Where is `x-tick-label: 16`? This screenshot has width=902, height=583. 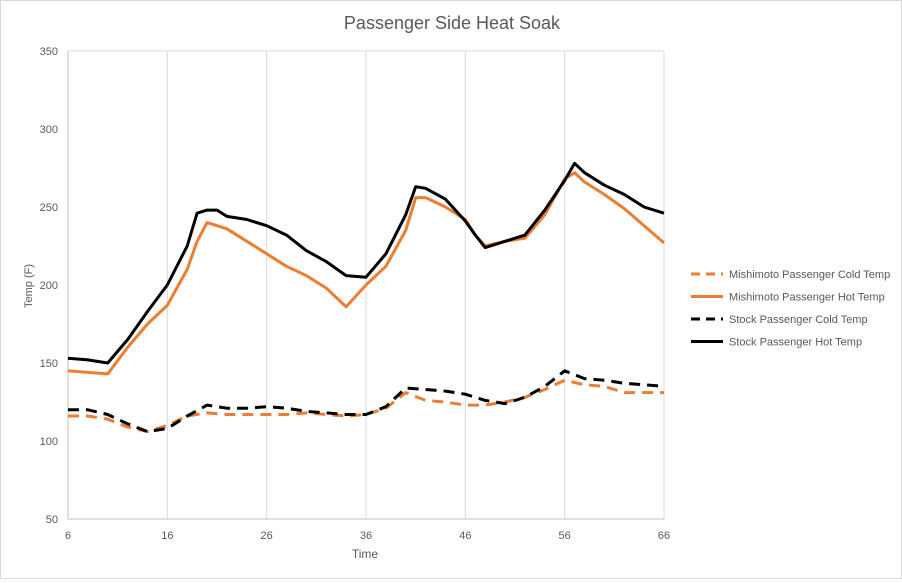
x-tick-label: 16 is located at coordinates (167, 536).